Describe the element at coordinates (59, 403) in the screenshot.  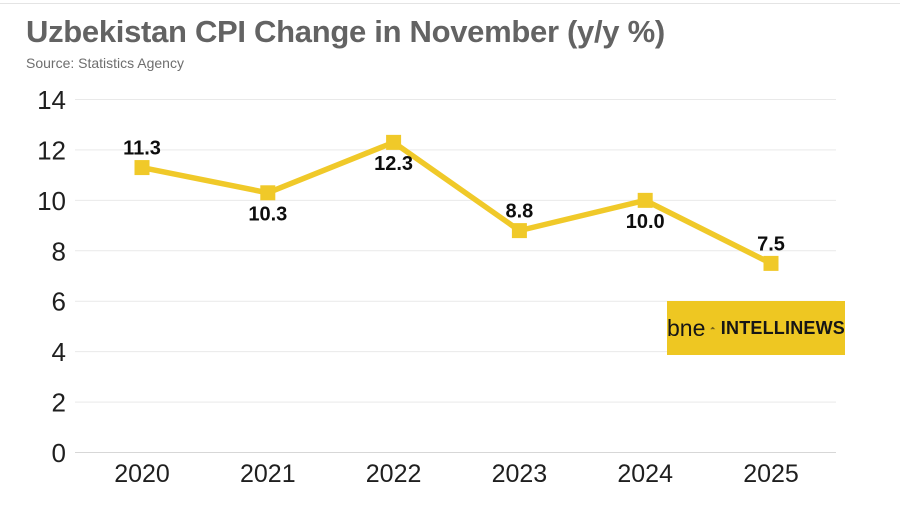
I see `y-tick-label: 2` at that location.